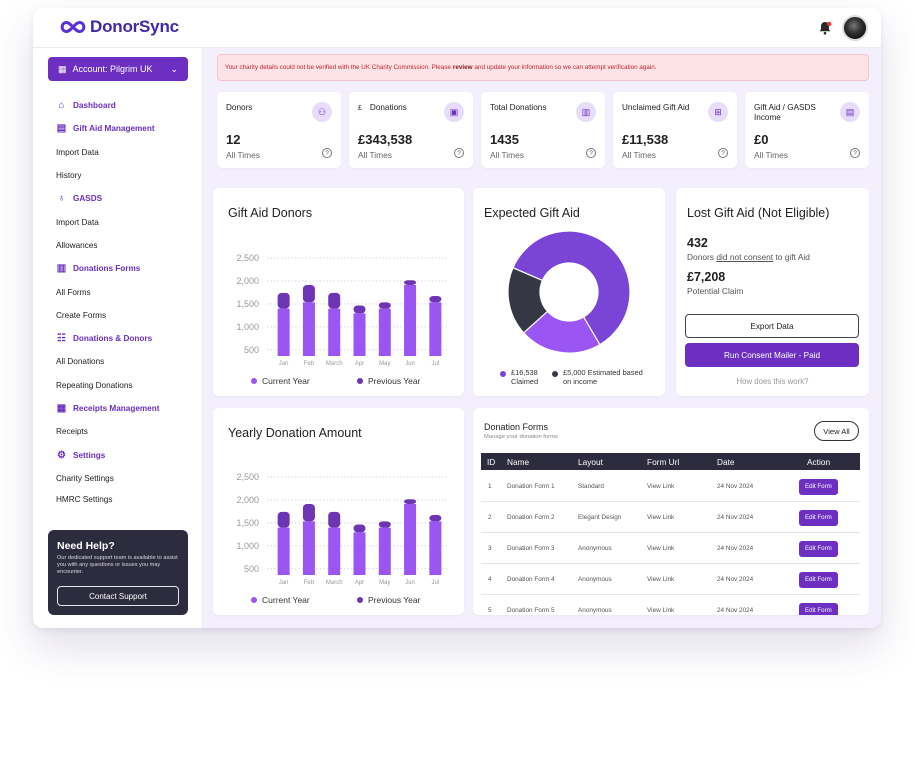 The width and height of the screenshot is (915, 757). Describe the element at coordinates (247, 523) in the screenshot. I see `y-tick-label: 1,500` at that location.